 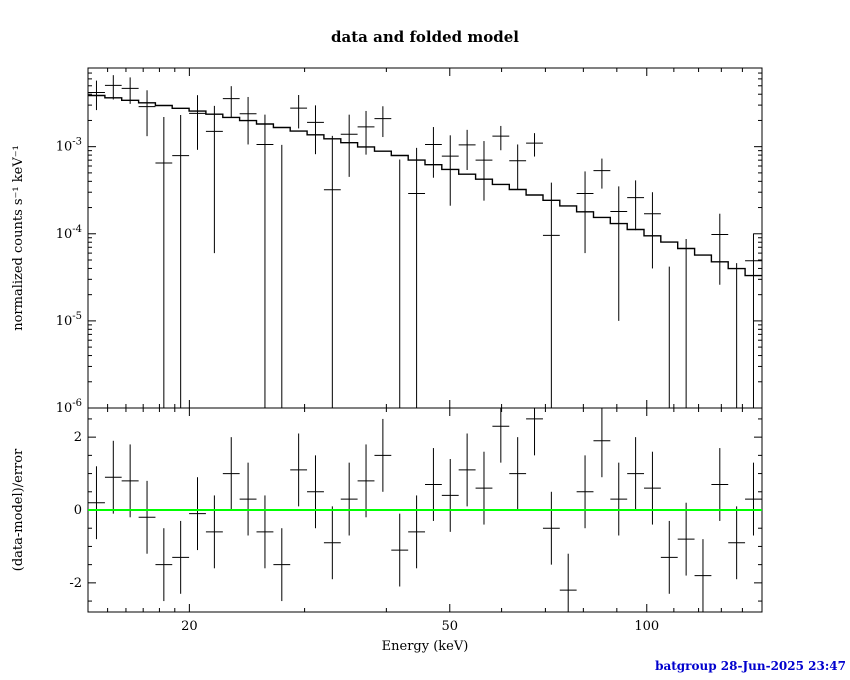 I want to click on x-tick-label: 100, so click(x=646, y=626).